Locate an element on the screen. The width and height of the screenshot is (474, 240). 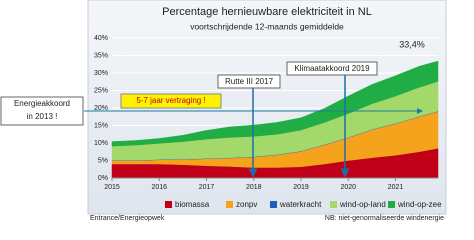
y-tick-label: 20% is located at coordinates (101, 108).